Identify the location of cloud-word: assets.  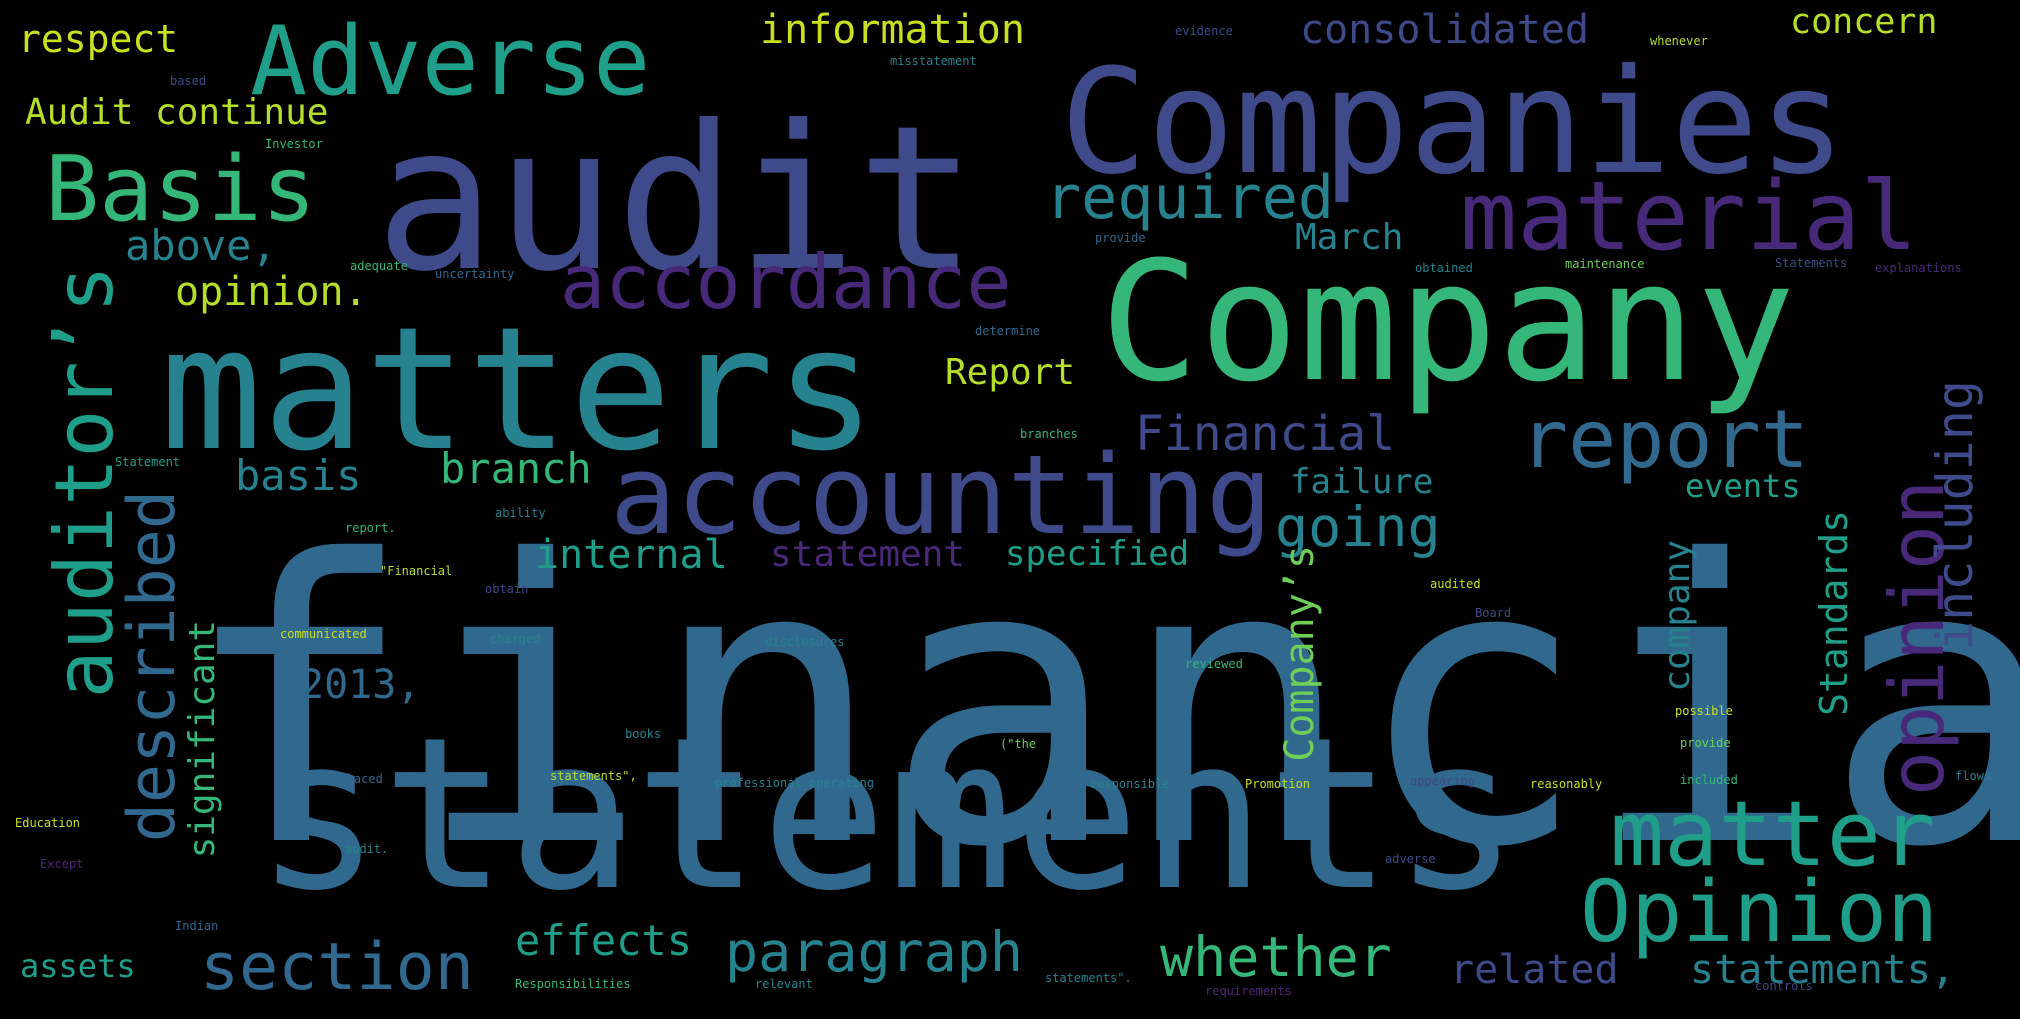
(78, 966).